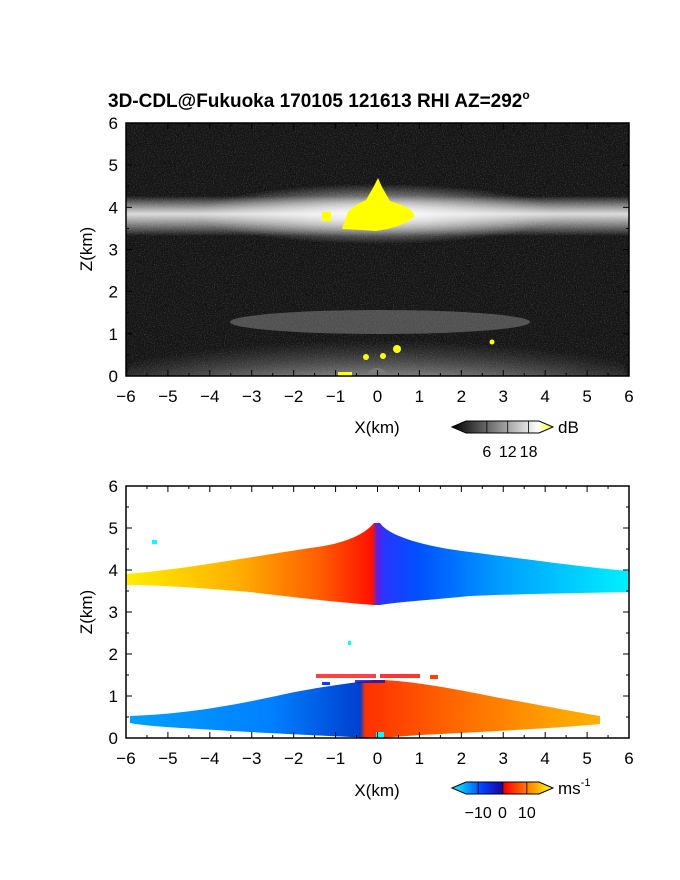  Describe the element at coordinates (478, 813) in the screenshot. I see `velocity-colorbar-tick-label: −10` at that location.